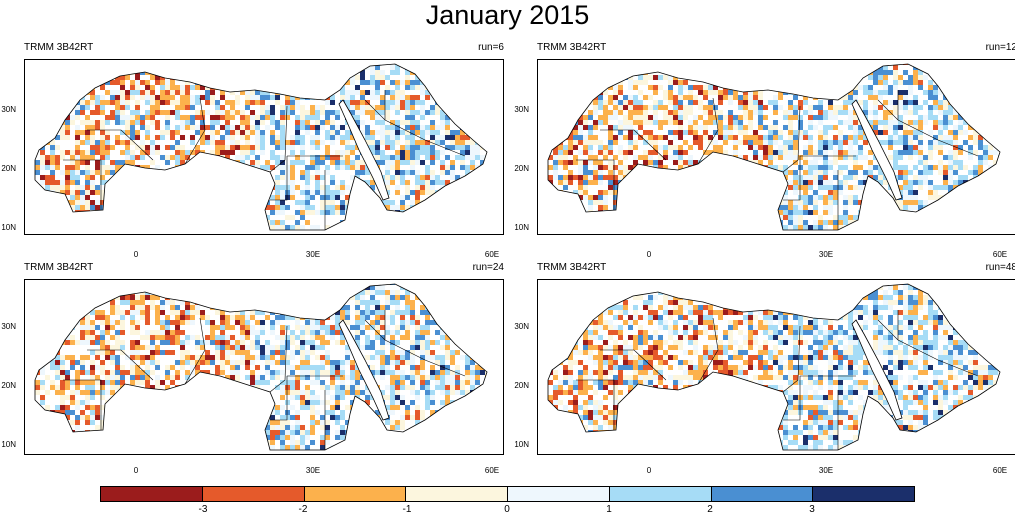 Image resolution: width=1015 pixels, height=515 pixels. What do you see at coordinates (59, 47) in the screenshot?
I see `panel-source-label: TRMM 3B42RT` at bounding box center [59, 47].